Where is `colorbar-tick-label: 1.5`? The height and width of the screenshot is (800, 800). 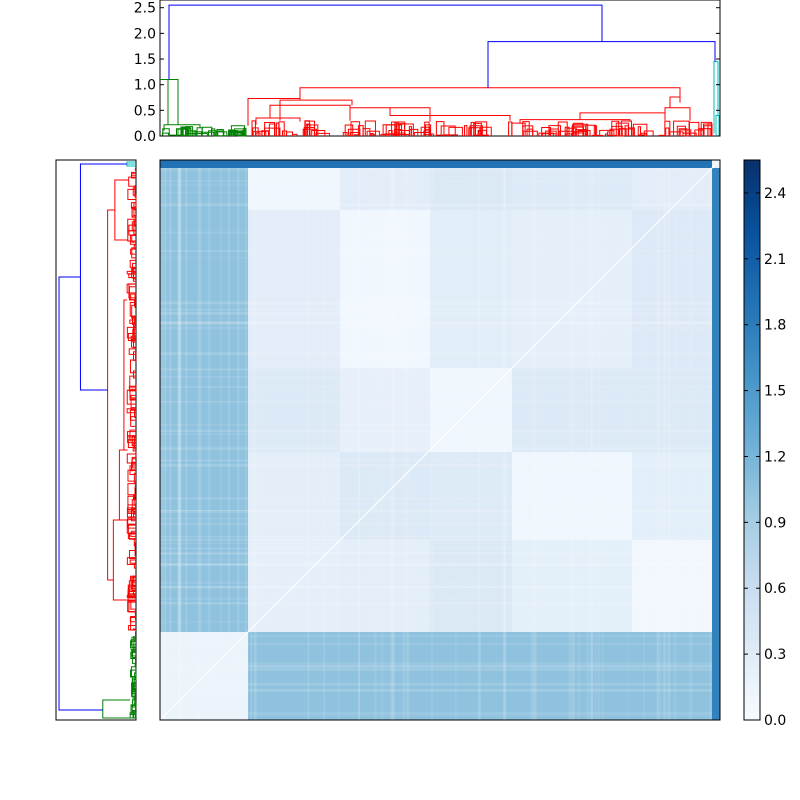
colorbar-tick-label: 1.5 is located at coordinates (775, 392).